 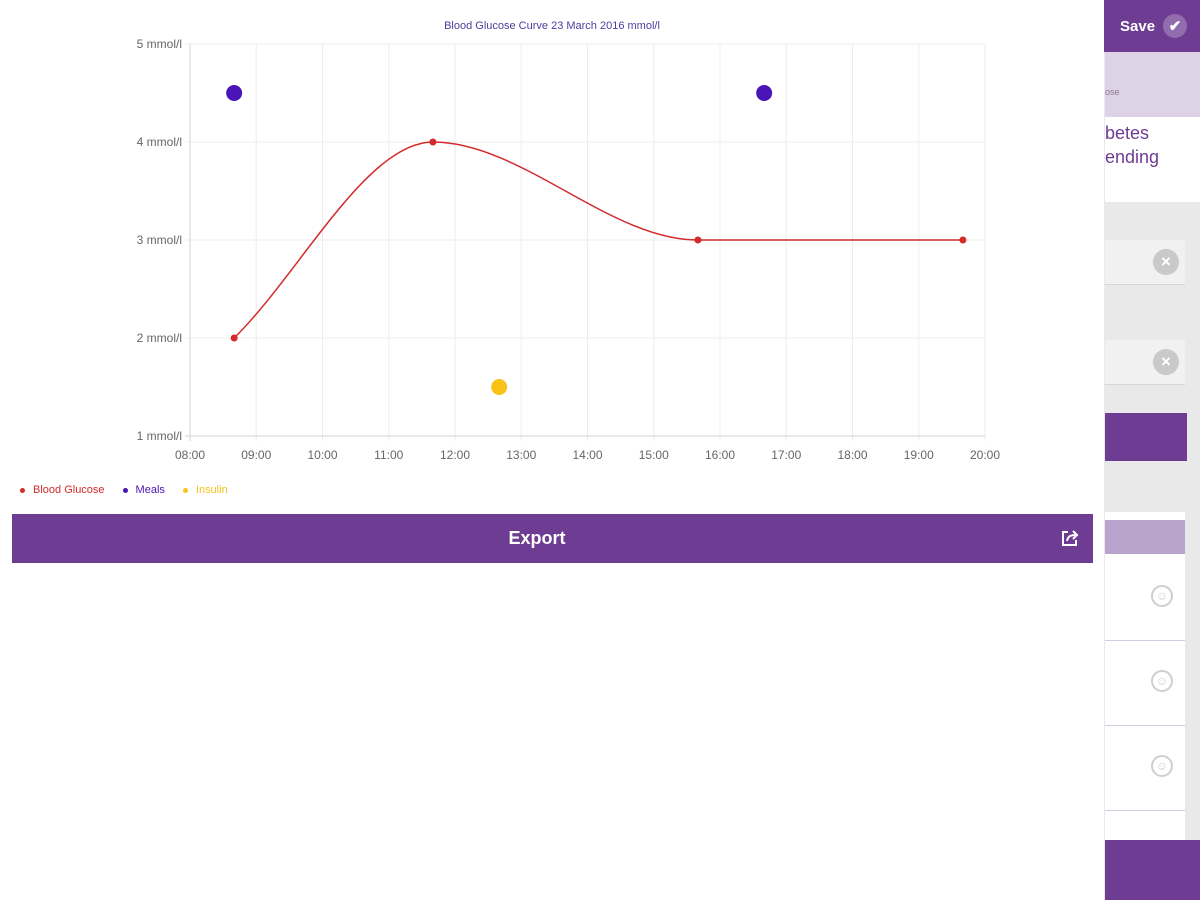 What do you see at coordinates (388, 455) in the screenshot?
I see `x-tick-label: 11:00` at bounding box center [388, 455].